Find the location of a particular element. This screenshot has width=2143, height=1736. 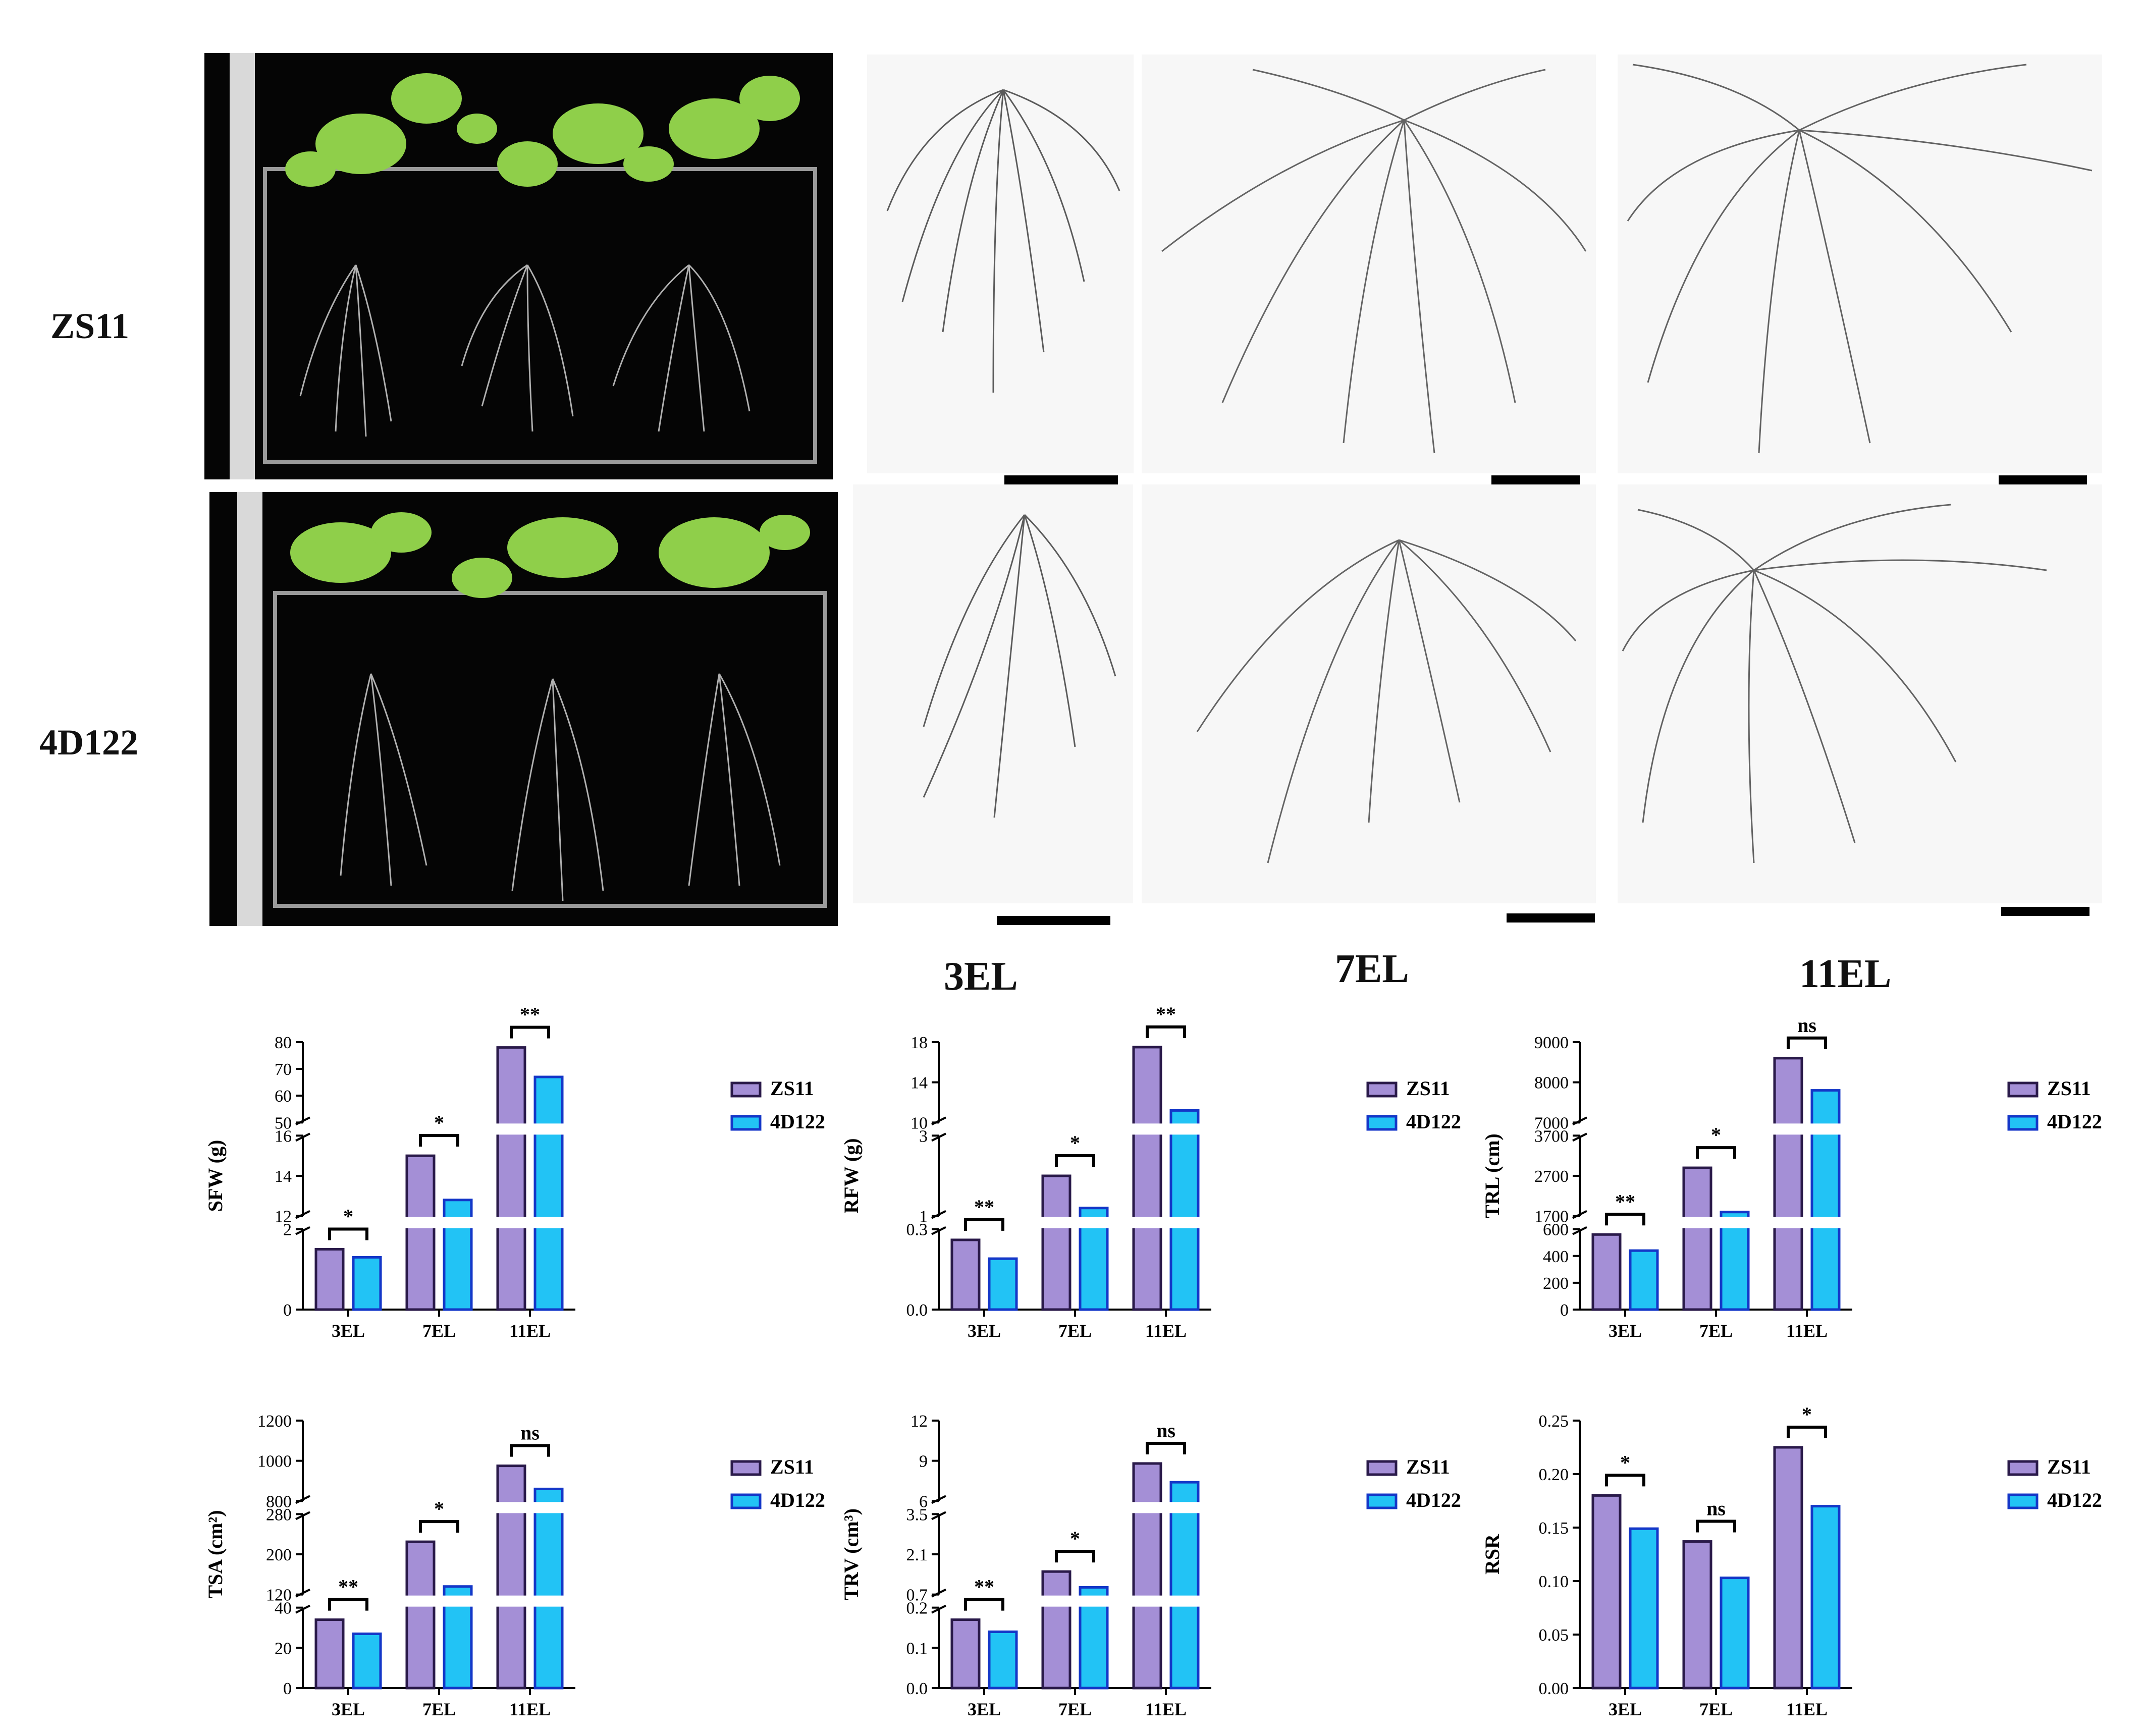

y-tick-label: 3.5 is located at coordinates (917, 1514).